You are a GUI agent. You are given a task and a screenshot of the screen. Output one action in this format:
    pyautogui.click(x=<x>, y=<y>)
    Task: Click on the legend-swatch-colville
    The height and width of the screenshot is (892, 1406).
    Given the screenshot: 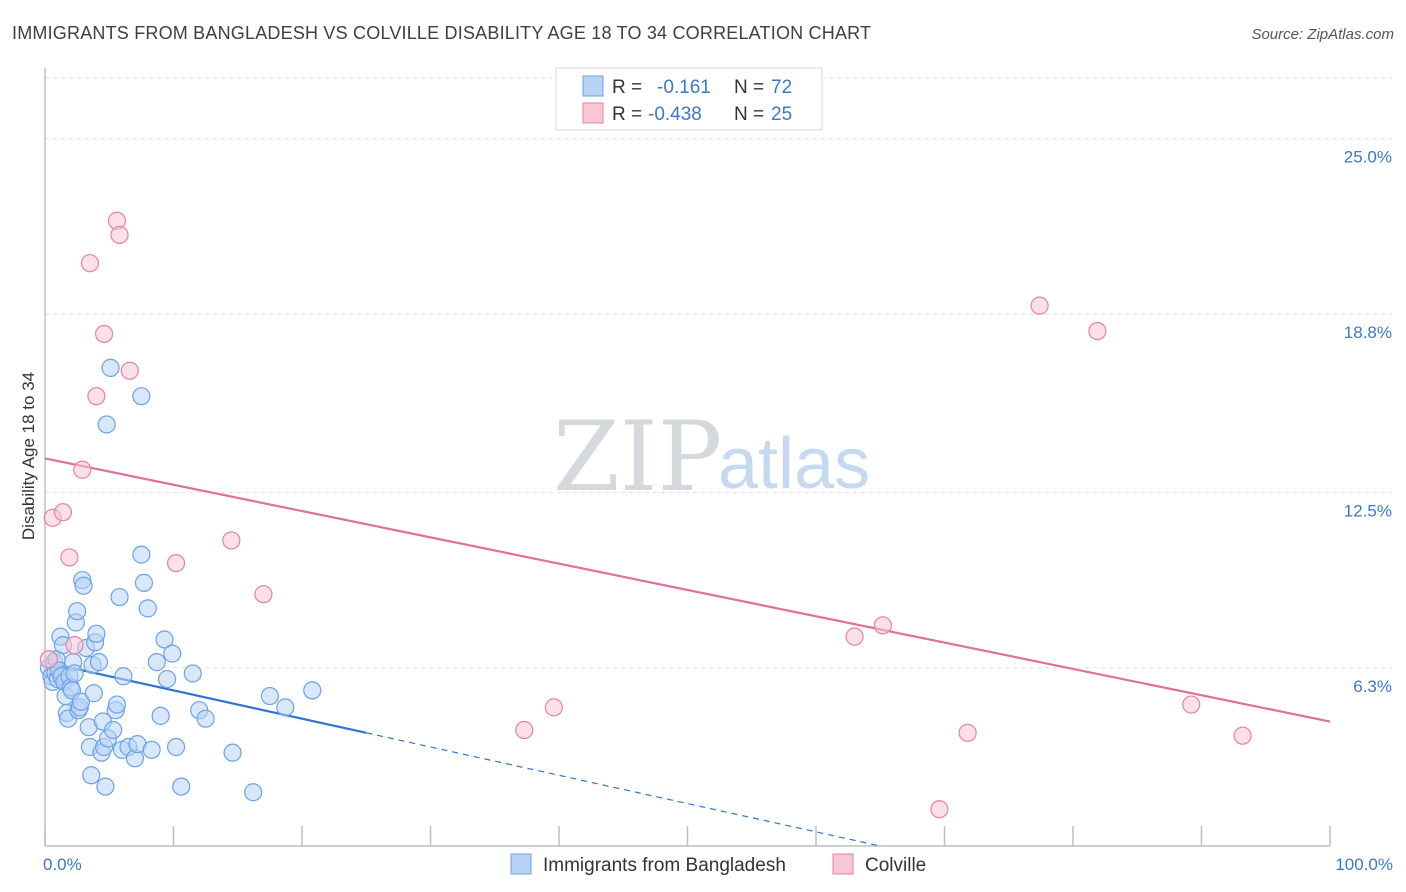 What is the action you would take?
    pyautogui.click(x=593, y=113)
    